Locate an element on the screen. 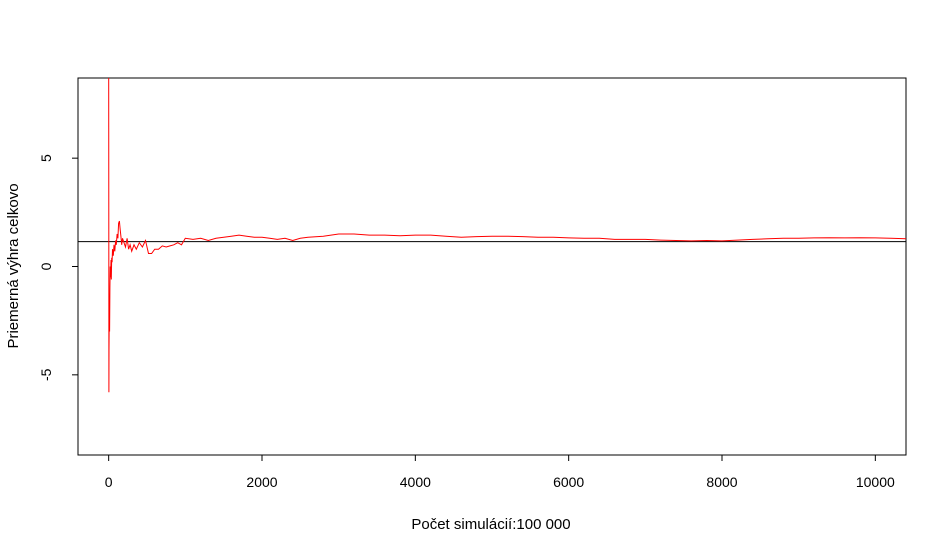 Image resolution: width=947 pixels, height=553 pixels. x-tick-label: 10000 is located at coordinates (875, 482).